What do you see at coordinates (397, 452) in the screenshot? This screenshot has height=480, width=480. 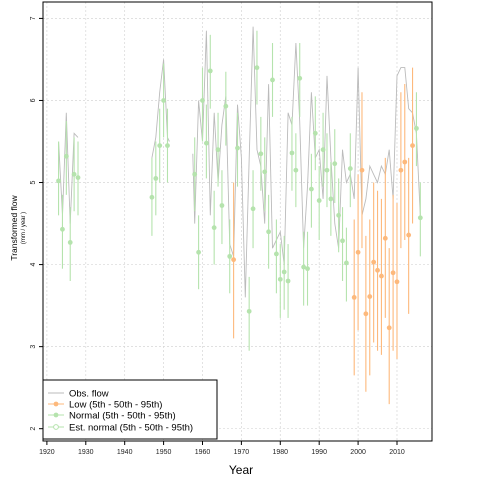 I see `x-tick-label-9: 2010` at bounding box center [397, 452].